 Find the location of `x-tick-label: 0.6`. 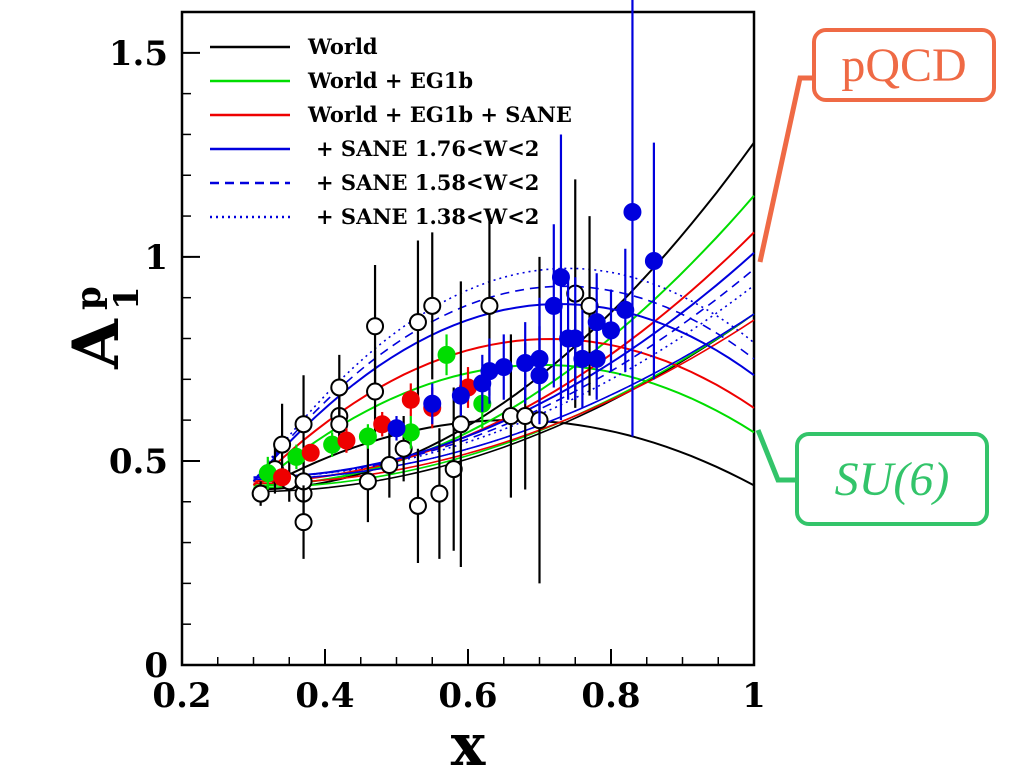

x-tick-label: 0.6 is located at coordinates (467, 696).